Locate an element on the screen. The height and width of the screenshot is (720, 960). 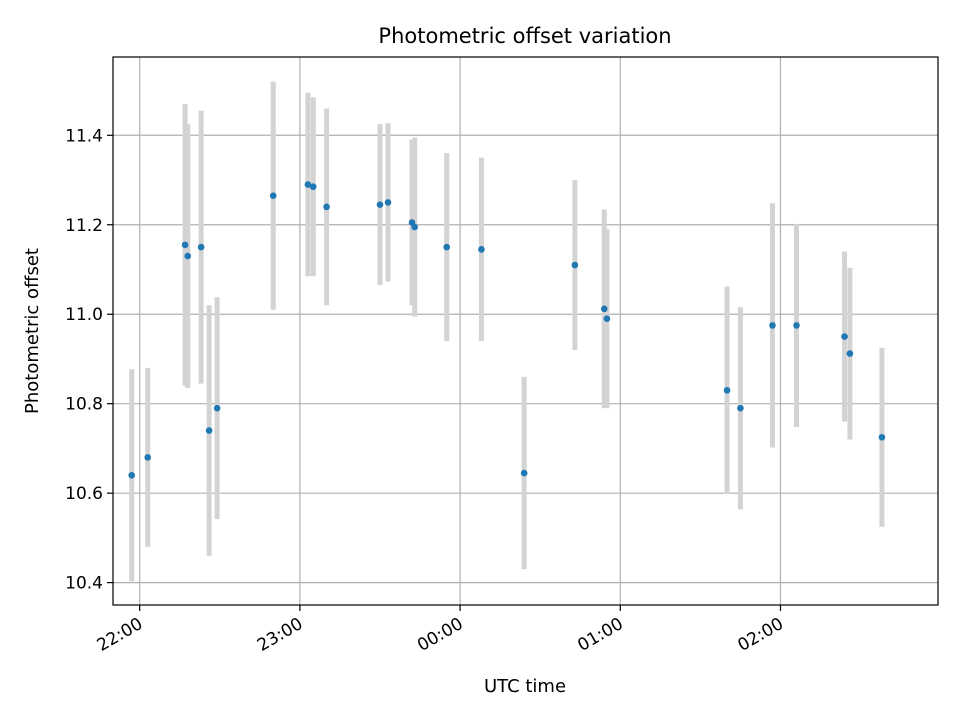
y-tick-label: 11.2 is located at coordinates (84, 226).